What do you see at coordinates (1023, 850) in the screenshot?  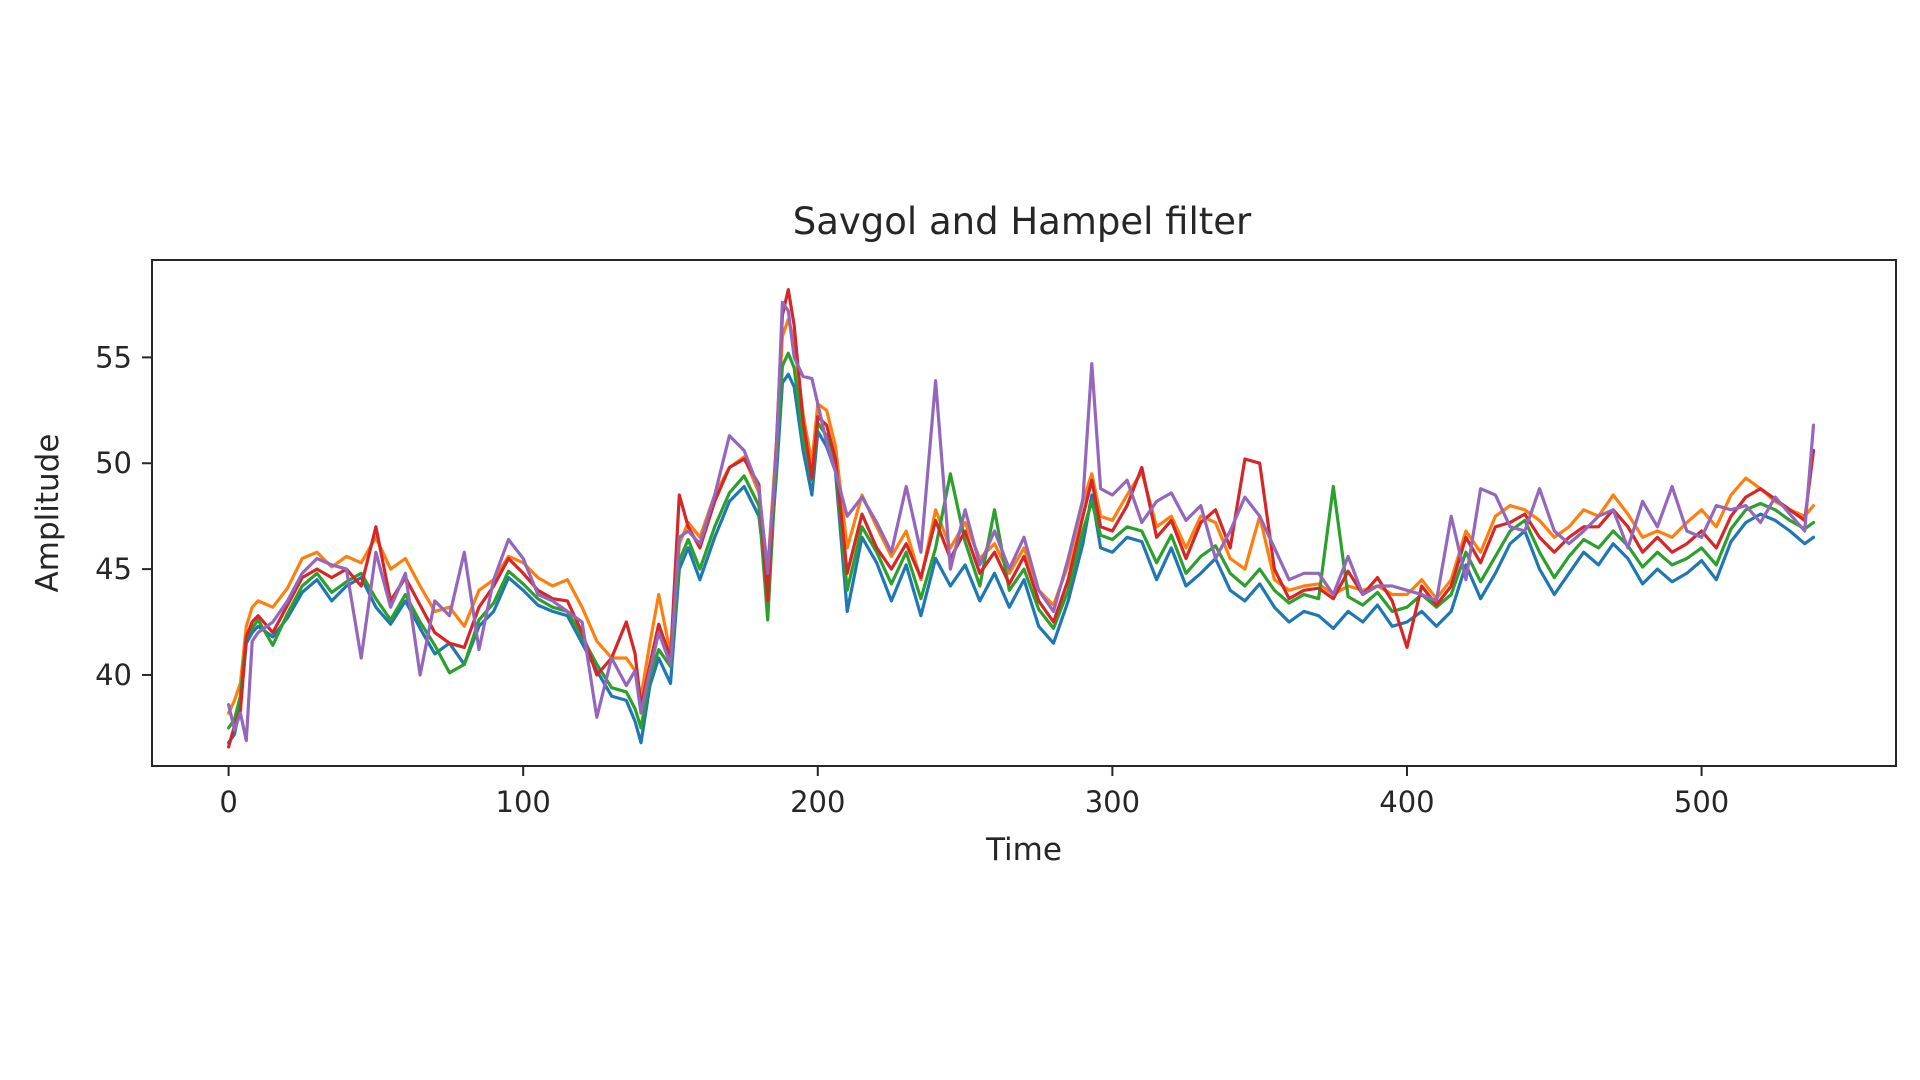 I see `x-axis-label: Time` at bounding box center [1023, 850].